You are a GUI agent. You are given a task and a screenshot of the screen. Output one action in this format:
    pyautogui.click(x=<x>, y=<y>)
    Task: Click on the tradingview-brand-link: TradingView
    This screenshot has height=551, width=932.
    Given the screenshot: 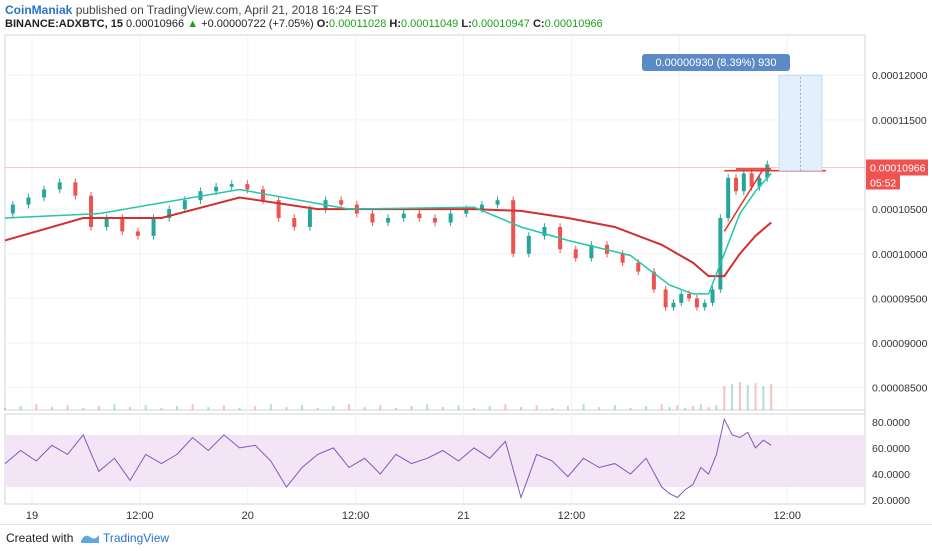 What is the action you would take?
    pyautogui.click(x=136, y=538)
    